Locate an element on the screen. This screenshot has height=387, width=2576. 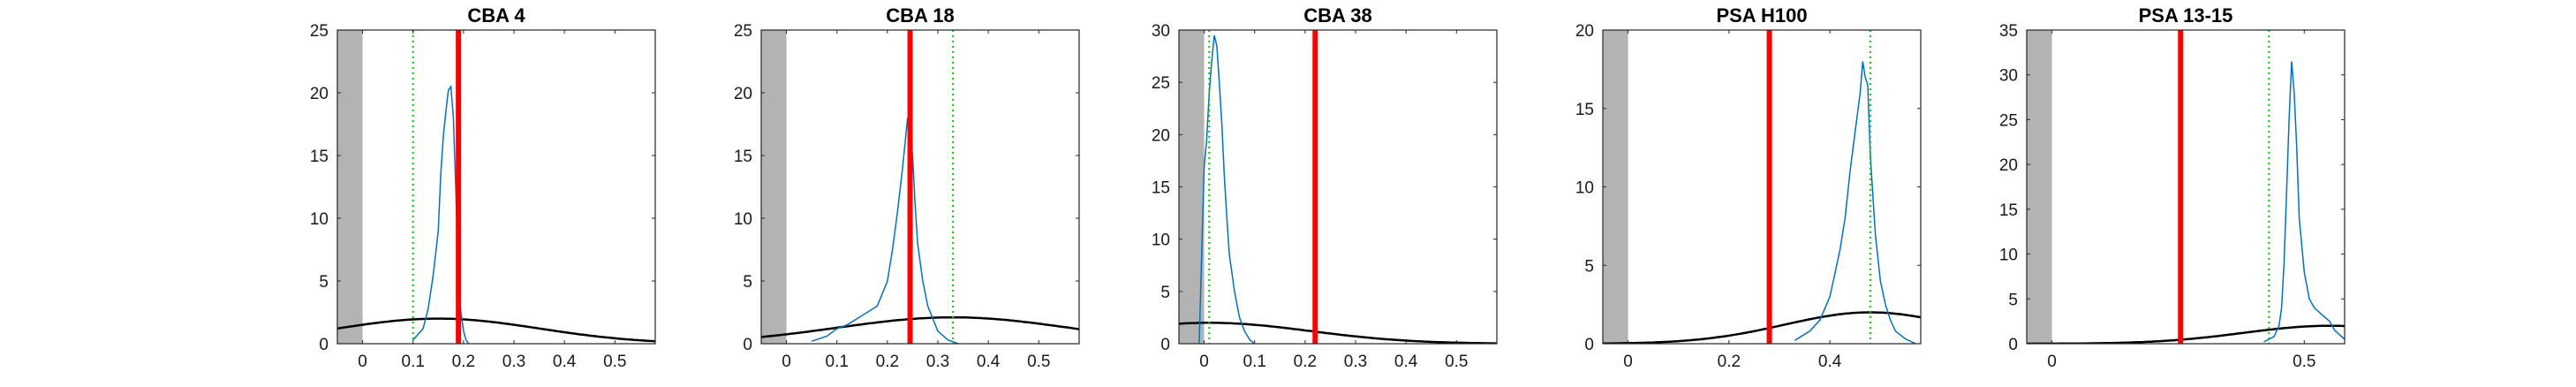
panel-title: CBA 18 is located at coordinates (920, 15).